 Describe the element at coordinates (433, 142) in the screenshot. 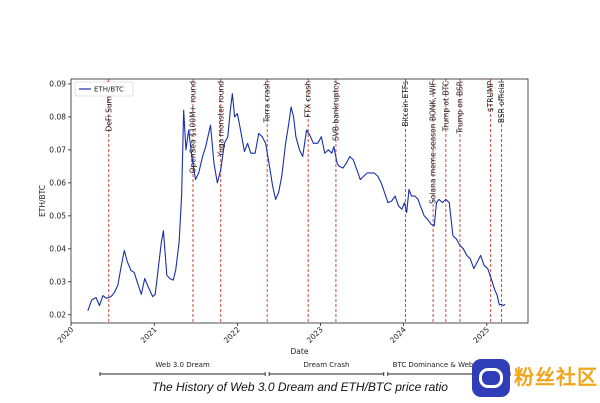

I see `event-label: Solana meme season BONK, WIF` at that location.